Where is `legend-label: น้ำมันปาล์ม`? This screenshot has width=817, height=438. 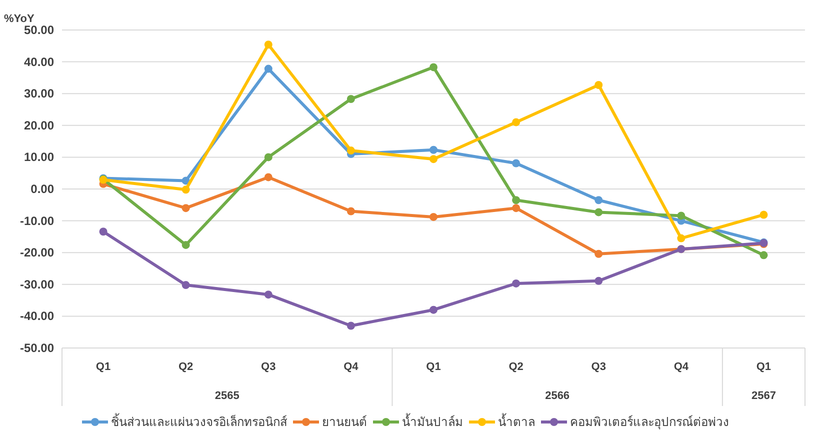 legend-label: น้ำมันปาล์ม is located at coordinates (432, 421).